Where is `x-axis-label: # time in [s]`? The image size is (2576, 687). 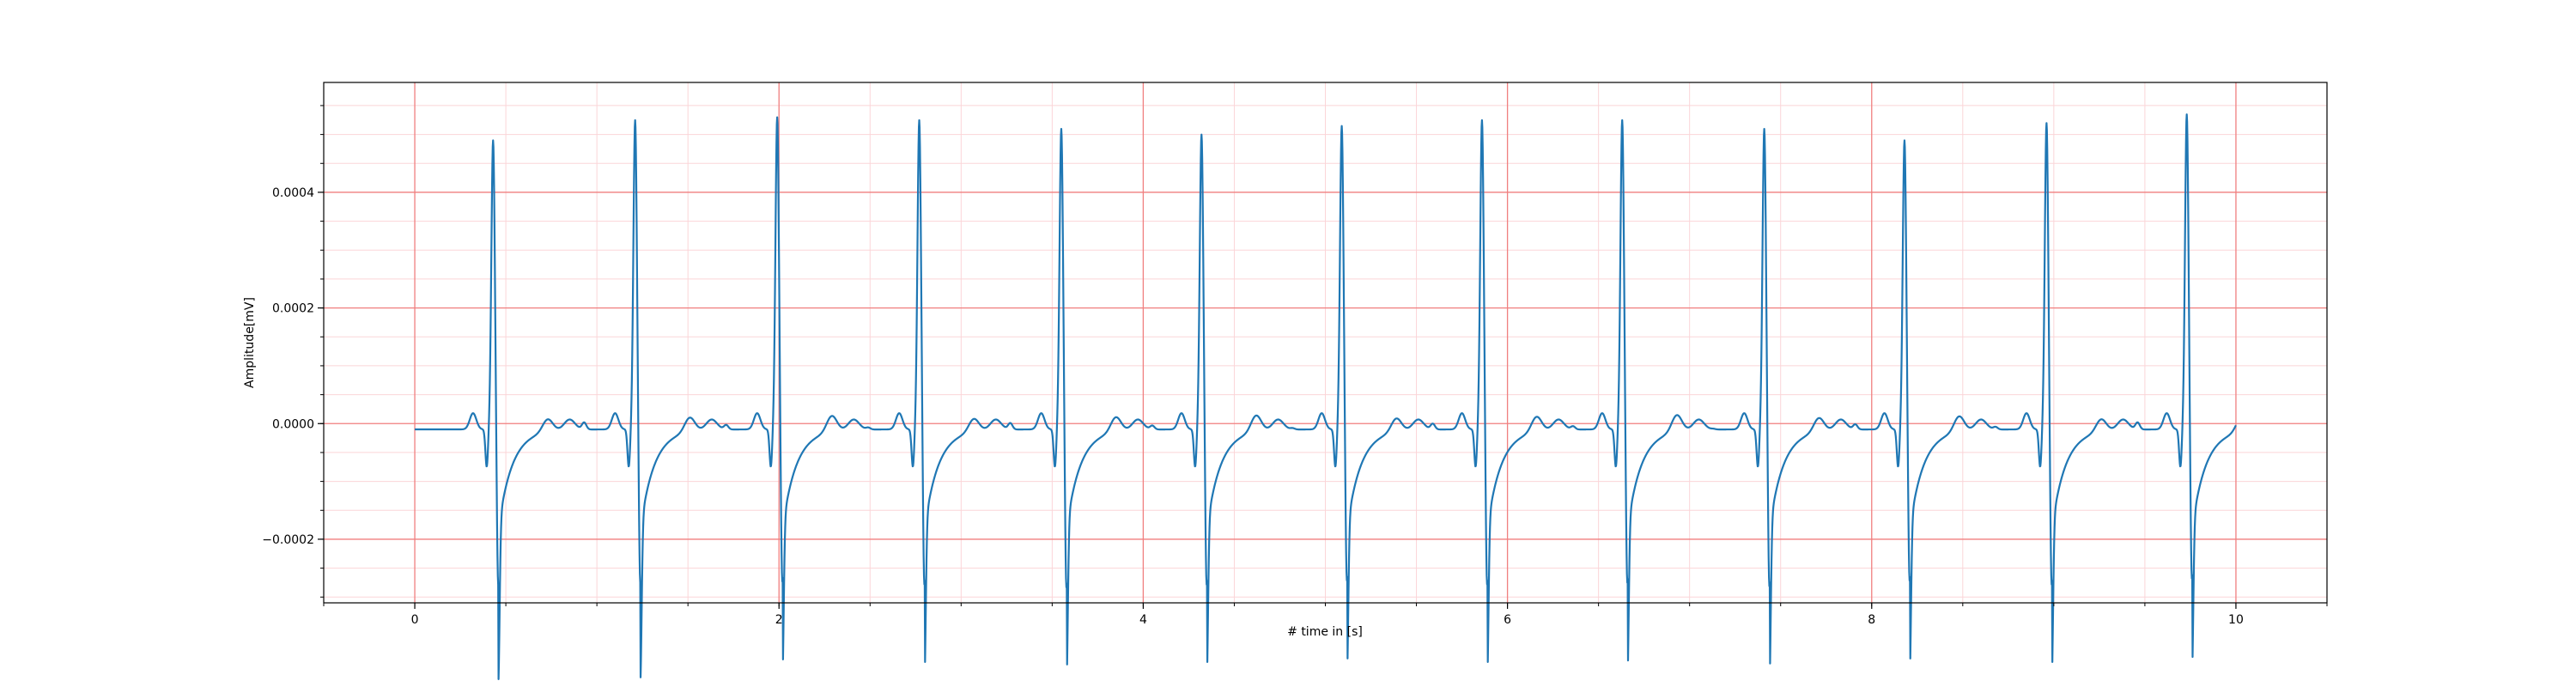 x-axis-label: # time in [s] is located at coordinates (1325, 632).